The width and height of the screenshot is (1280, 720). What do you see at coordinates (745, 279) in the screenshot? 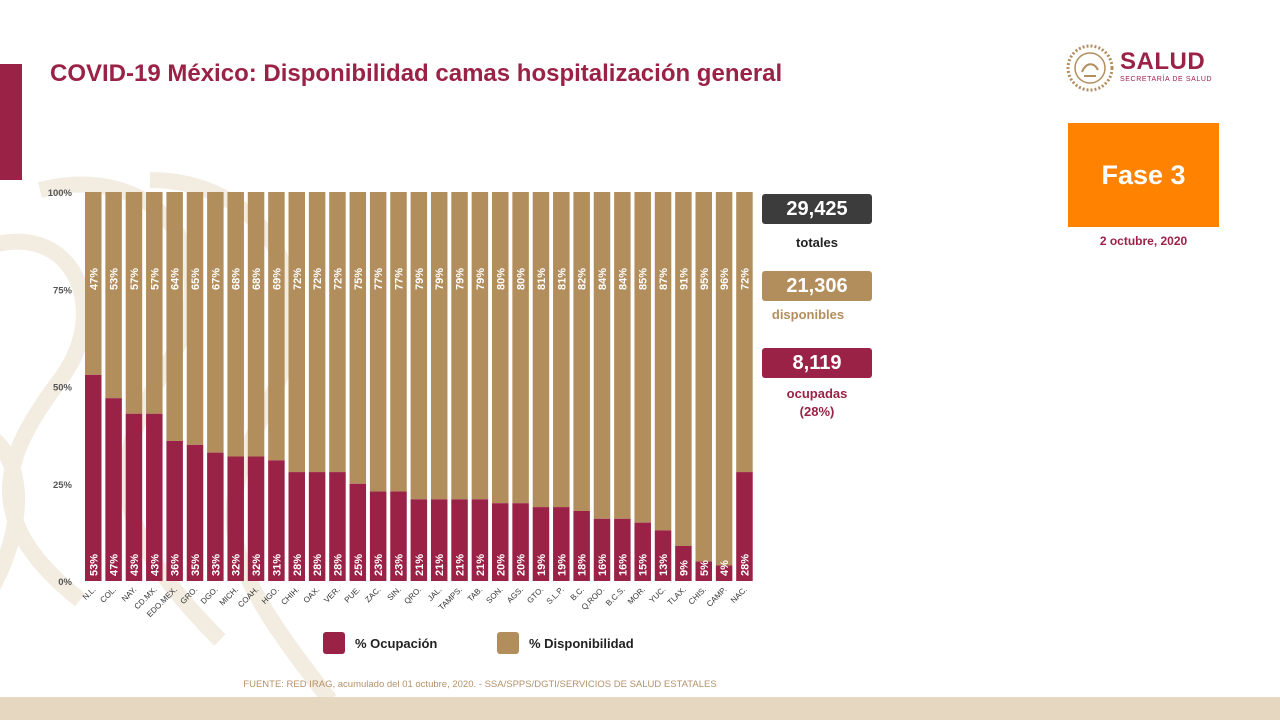
I see `data-label-disponibilidad: 72%` at bounding box center [745, 279].